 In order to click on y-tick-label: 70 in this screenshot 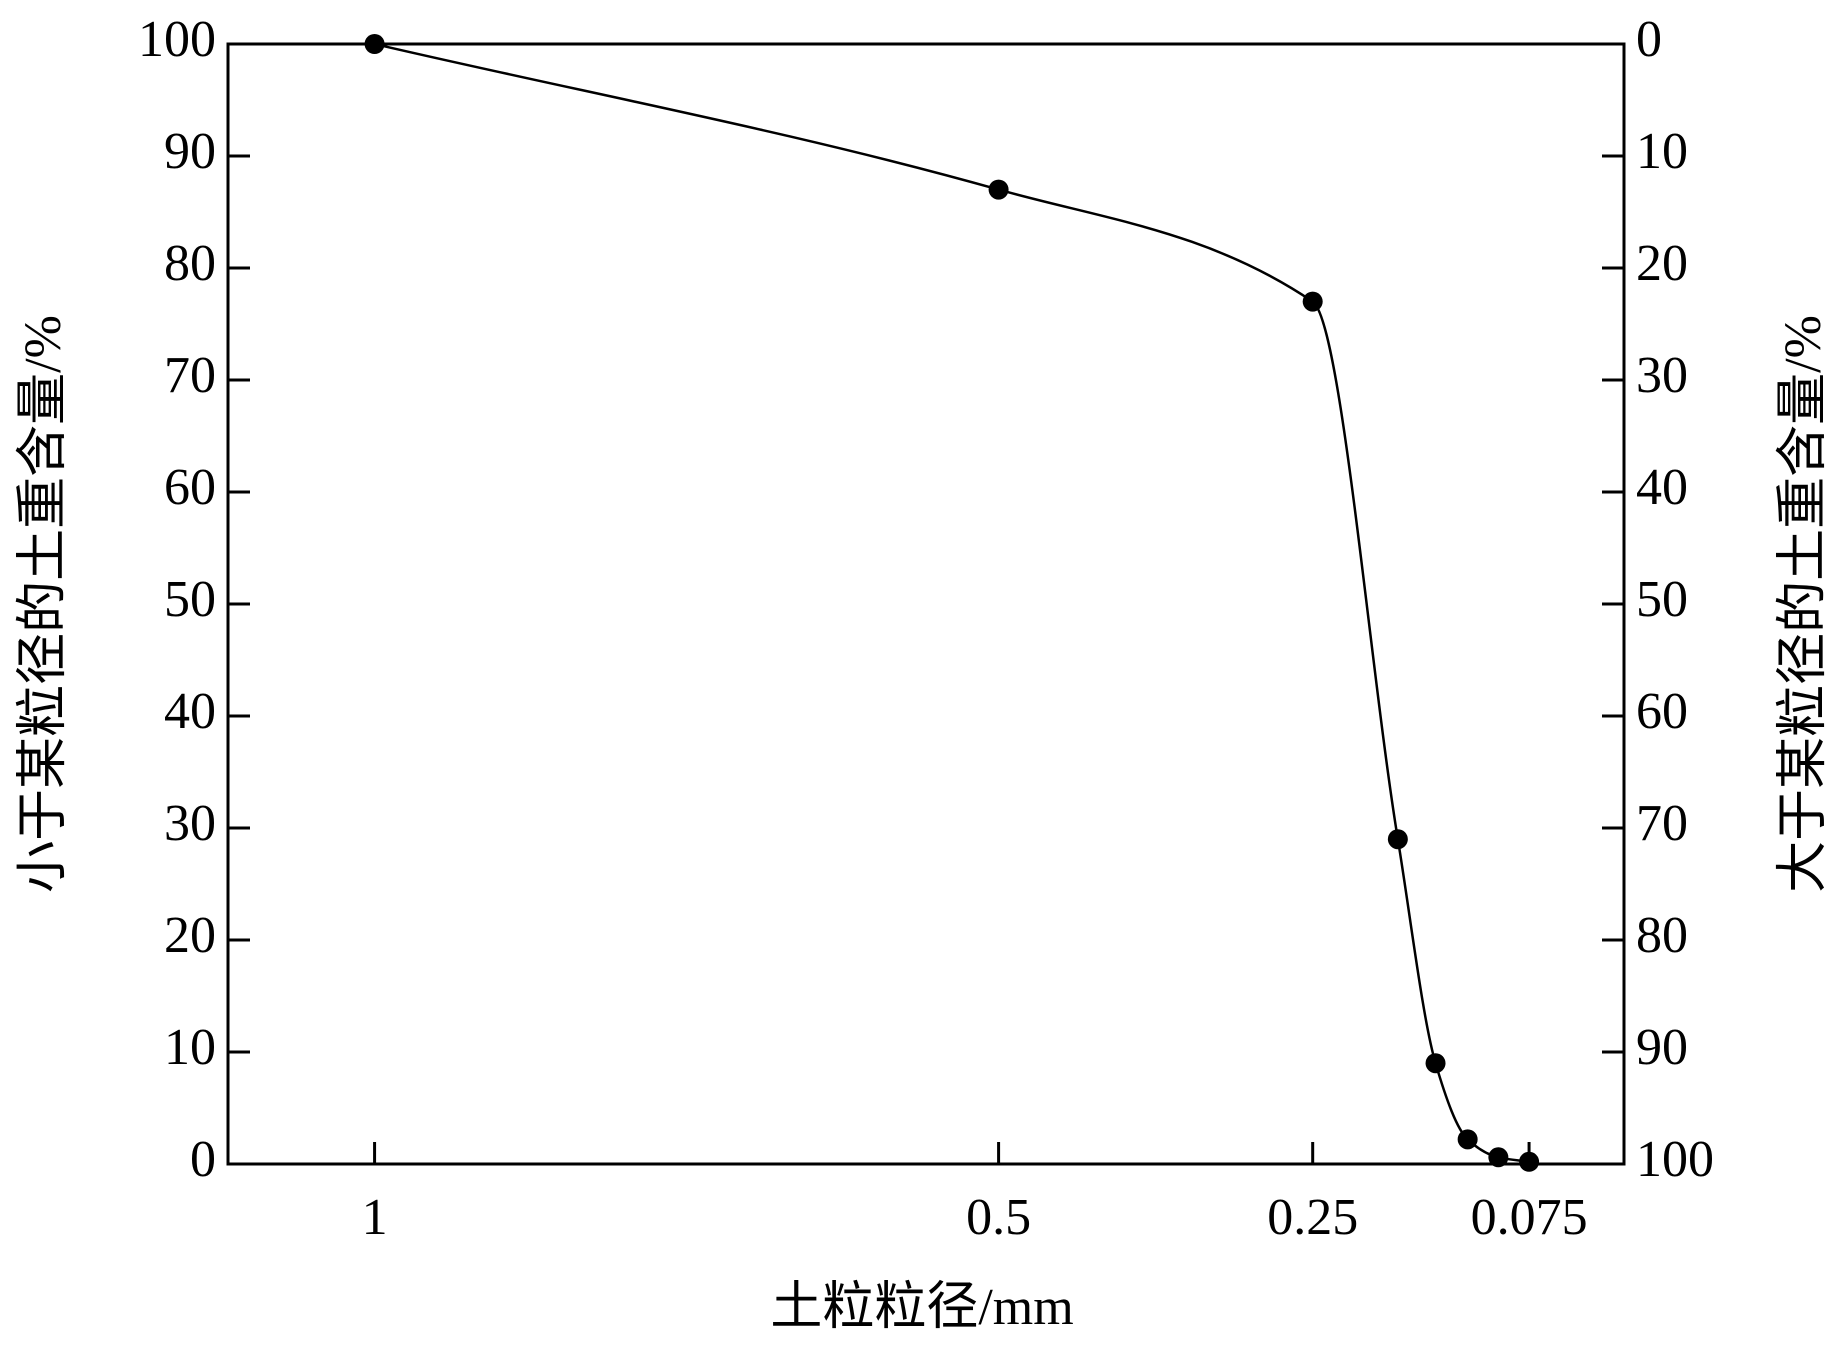, I will do `click(190, 375)`.